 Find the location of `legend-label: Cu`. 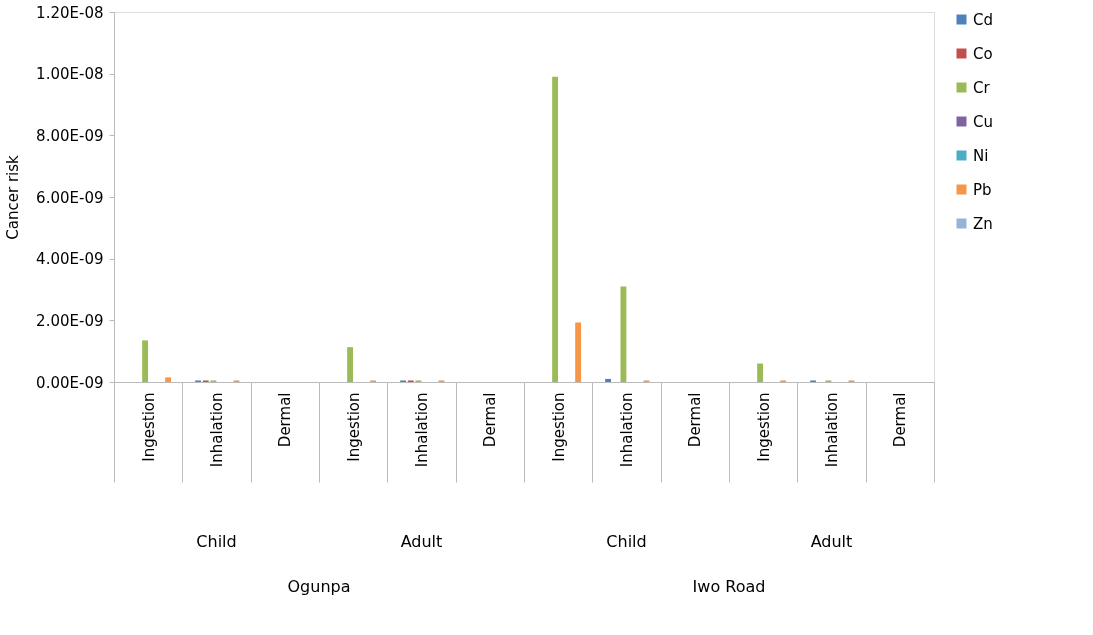

legend-label: Cu is located at coordinates (983, 121).